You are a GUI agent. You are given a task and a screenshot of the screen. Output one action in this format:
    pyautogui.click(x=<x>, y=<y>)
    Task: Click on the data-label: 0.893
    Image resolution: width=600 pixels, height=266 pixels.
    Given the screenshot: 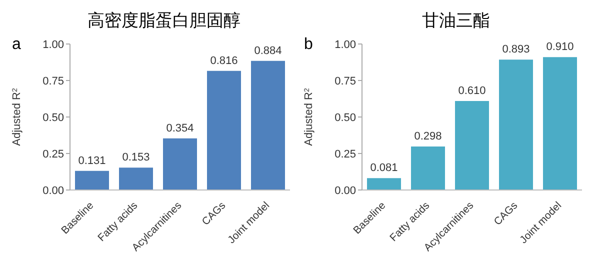 What is the action you would take?
    pyautogui.click(x=516, y=50)
    